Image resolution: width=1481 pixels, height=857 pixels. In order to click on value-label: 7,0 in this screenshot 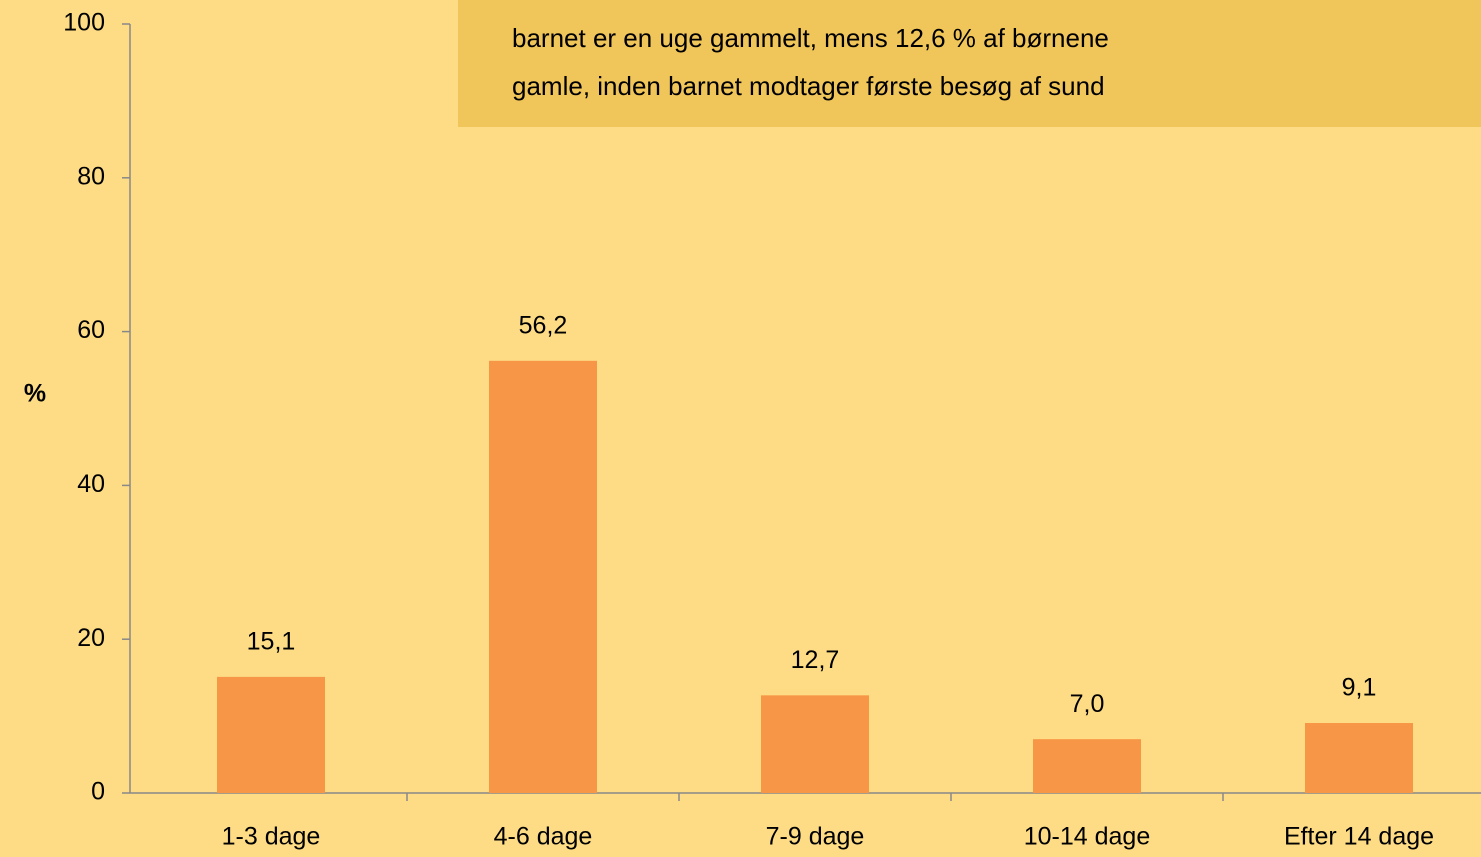, I will do `click(1087, 704)`.